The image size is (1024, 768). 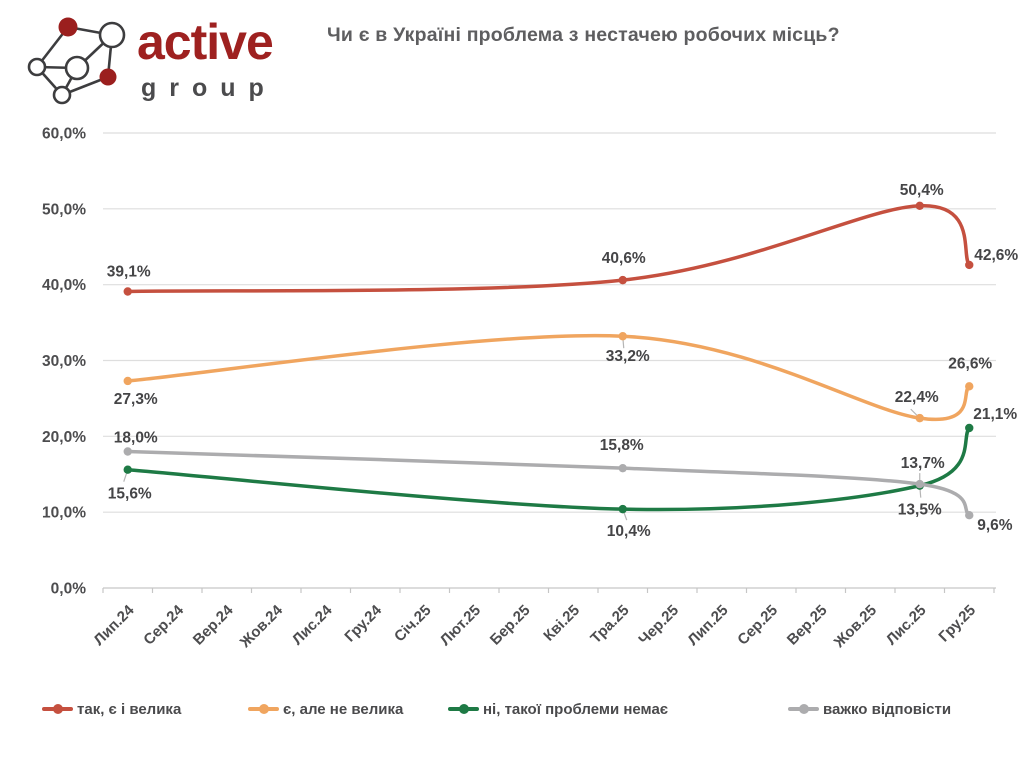 I want to click on legend-item-3: важко відповісти, so click(x=869, y=709).